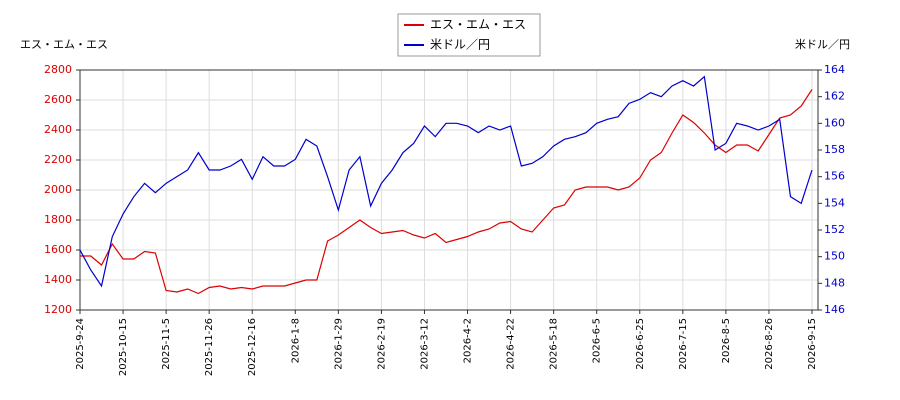  What do you see at coordinates (683, 344) in the screenshot?
I see `x-tick-label: 2026-7-15` at bounding box center [683, 344].